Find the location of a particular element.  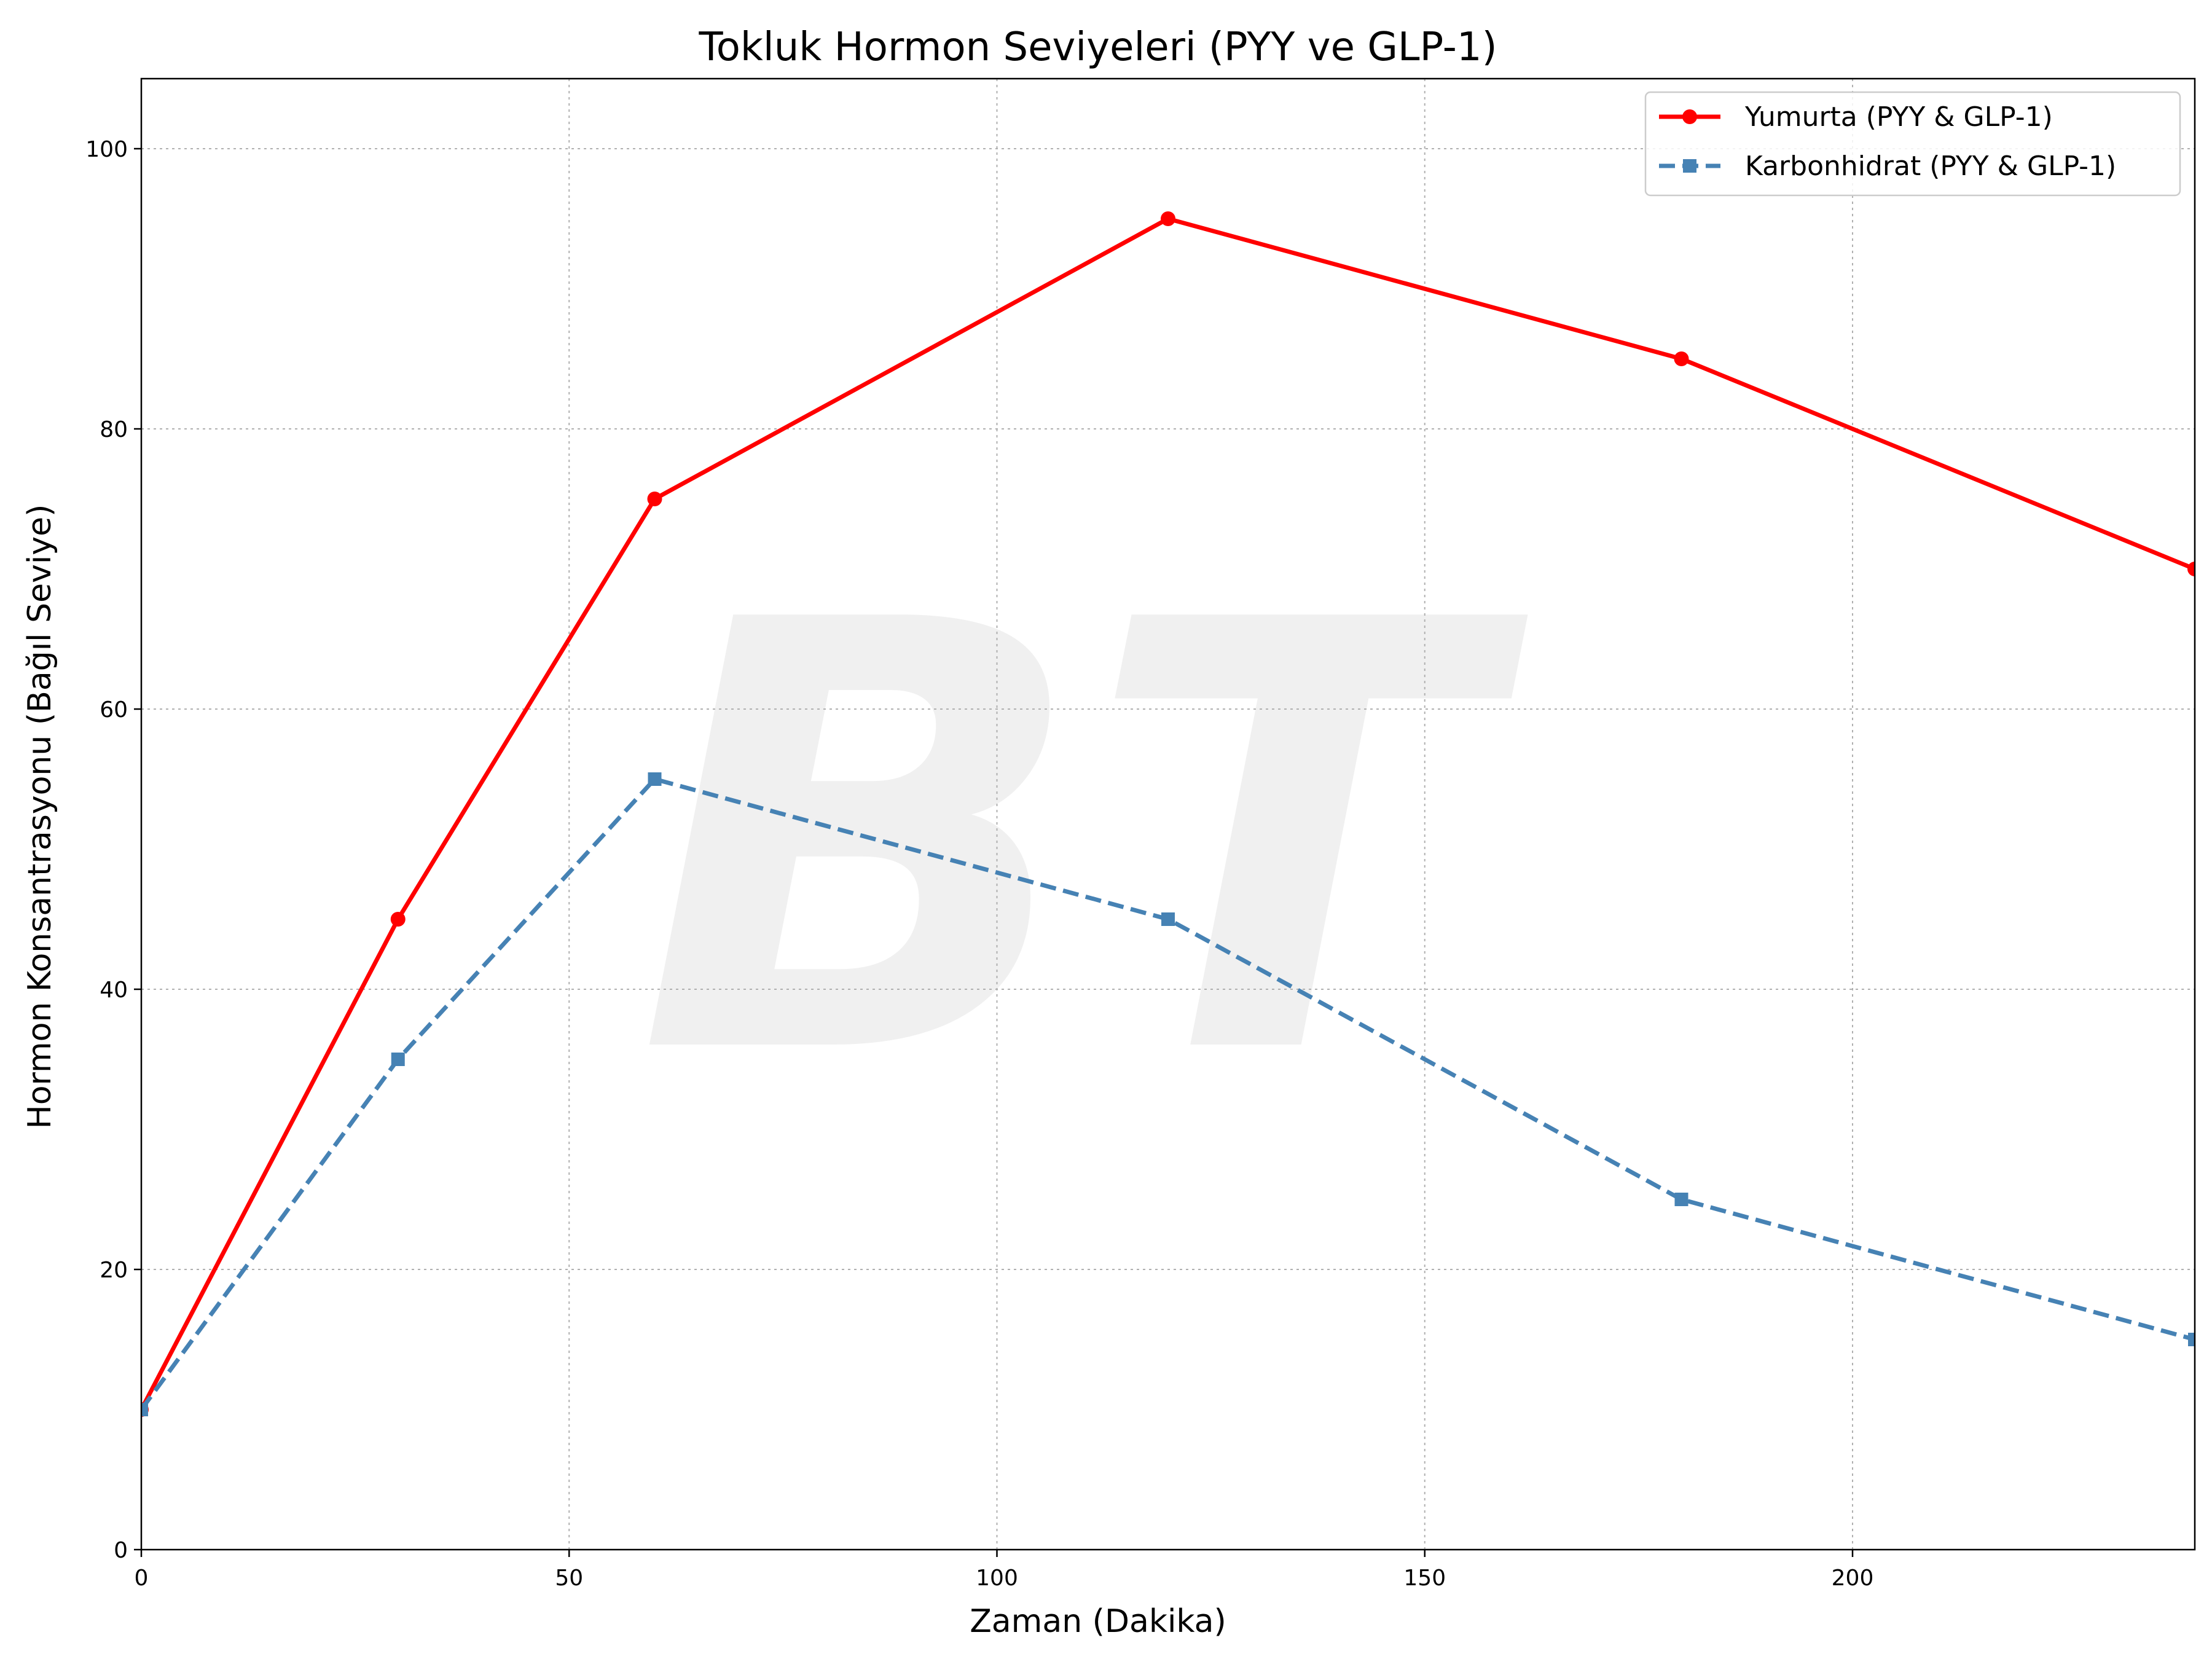

y-tick-label: 40 is located at coordinates (114, 990).